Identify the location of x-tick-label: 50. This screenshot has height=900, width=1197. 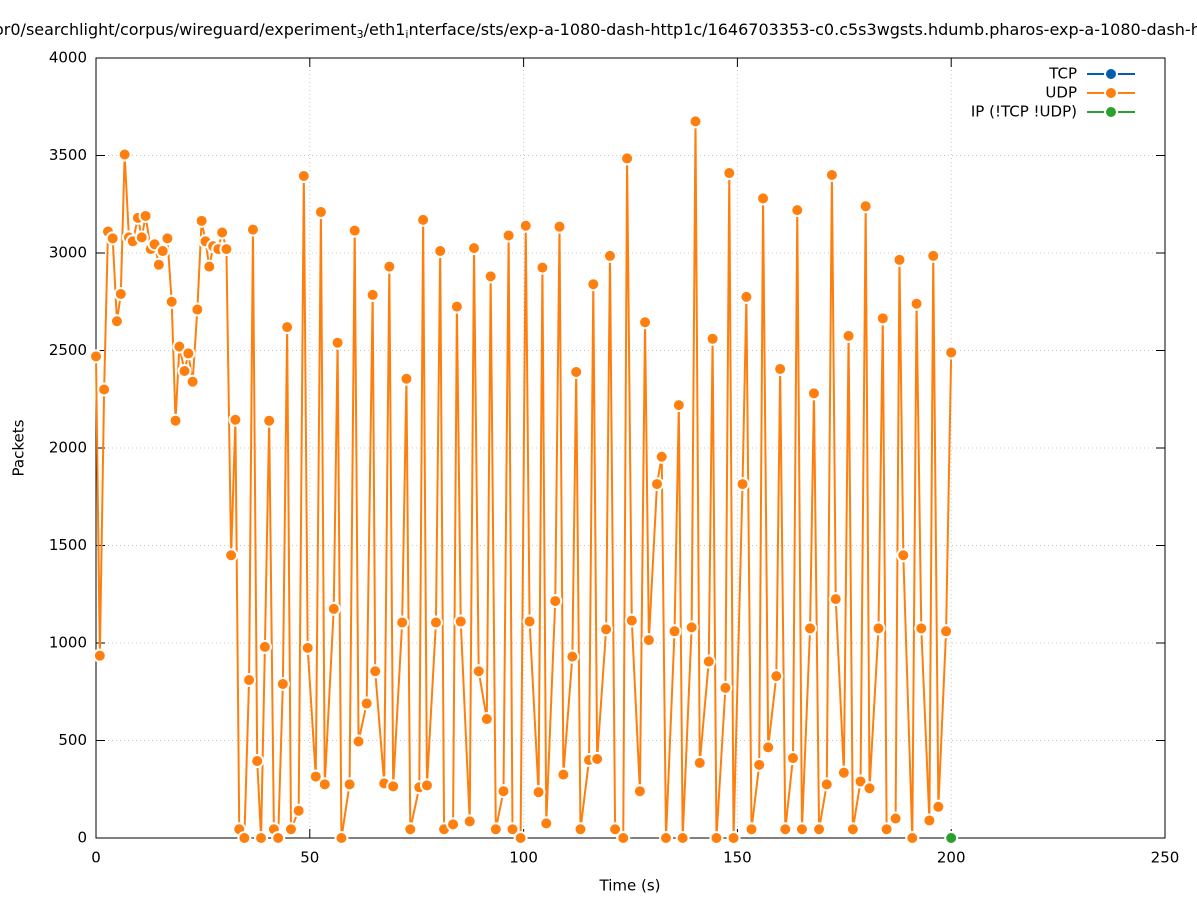
(309, 858).